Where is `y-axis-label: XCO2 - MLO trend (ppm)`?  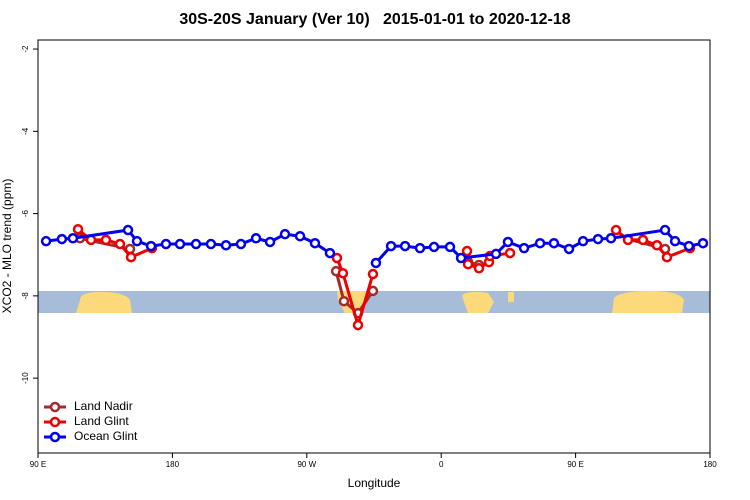
y-axis-label: XCO2 - MLO trend (ppm) is located at coordinates (7, 246).